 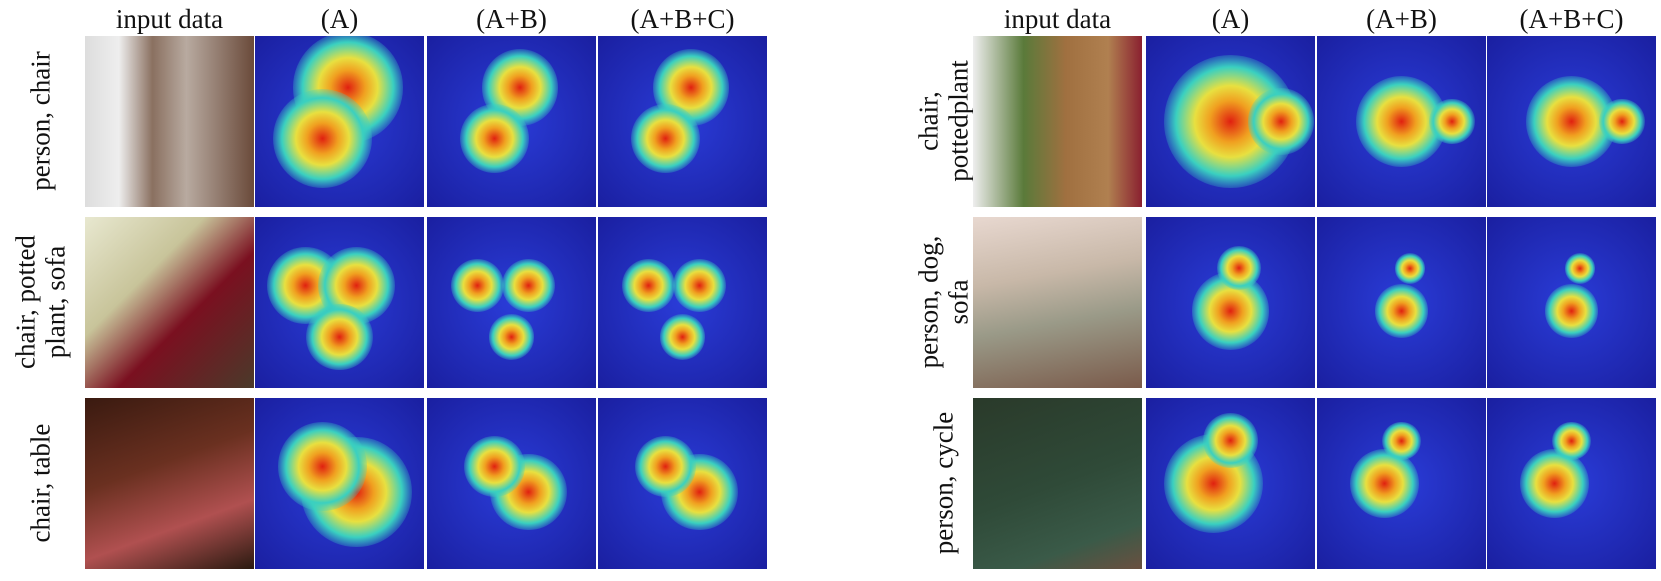 I want to click on row-label: chair, pottedplant, so click(x=944, y=121).